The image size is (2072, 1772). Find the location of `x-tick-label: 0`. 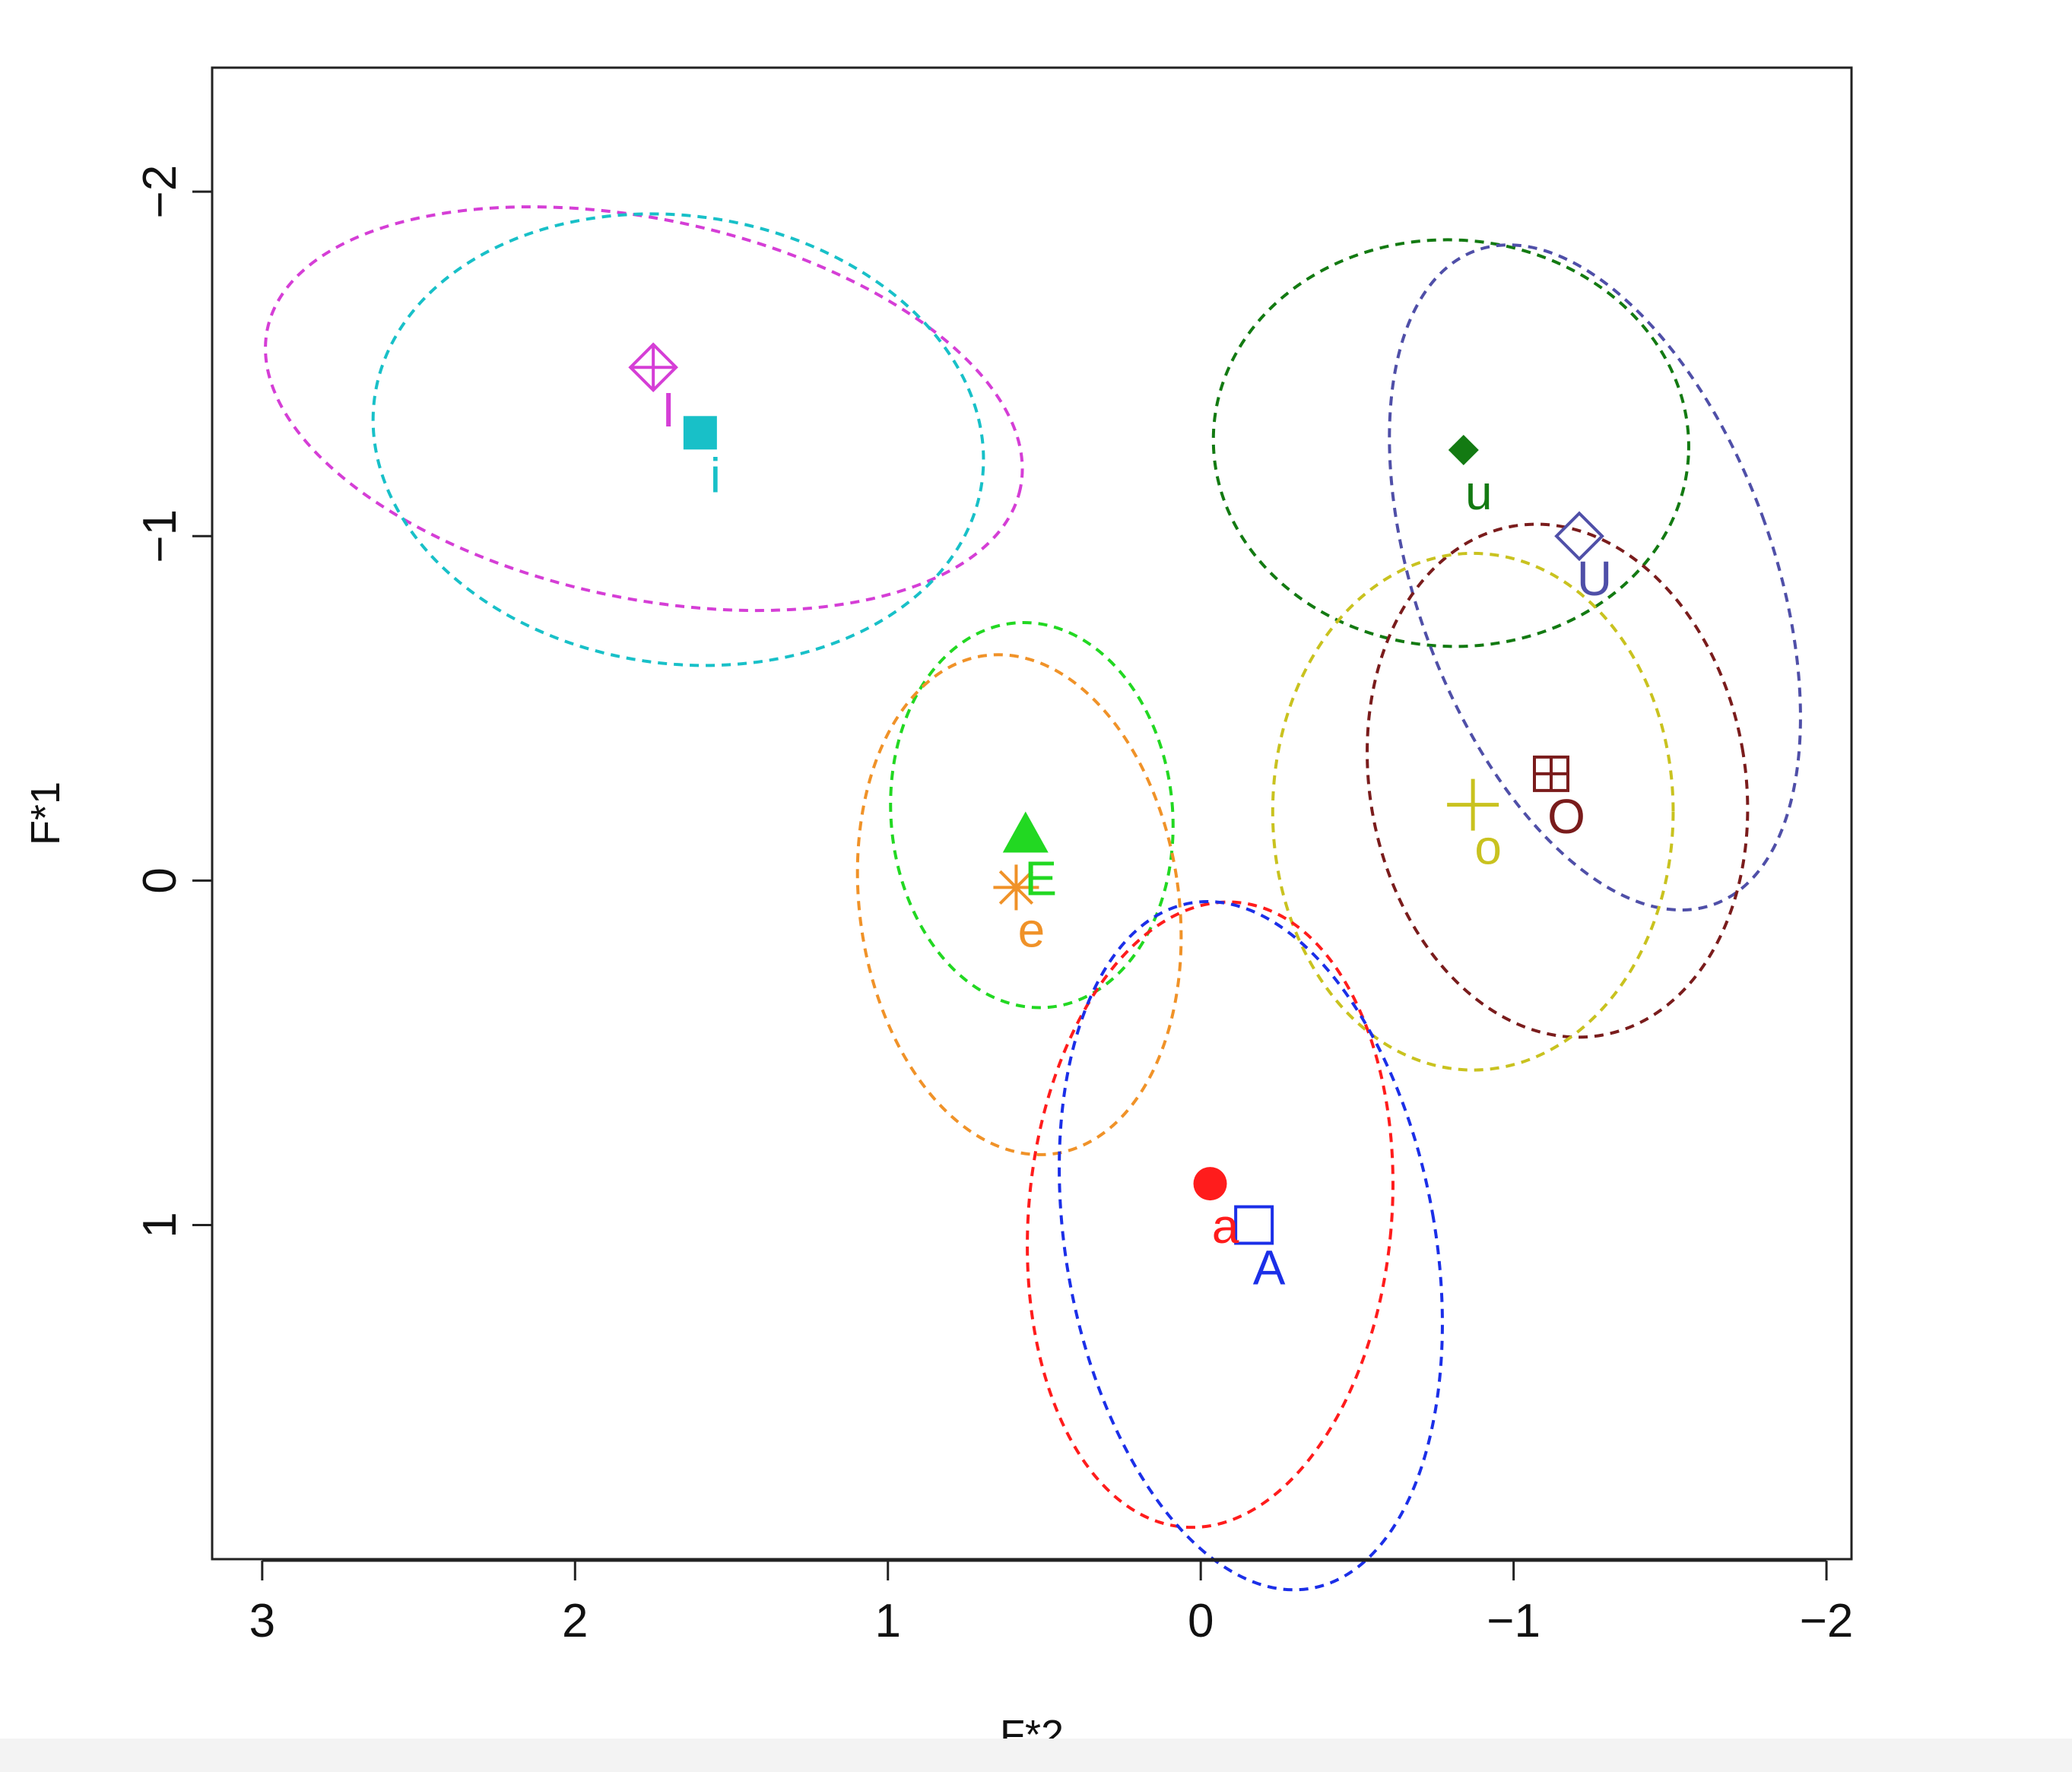

x-tick-label: 0 is located at coordinates (1201, 1621).